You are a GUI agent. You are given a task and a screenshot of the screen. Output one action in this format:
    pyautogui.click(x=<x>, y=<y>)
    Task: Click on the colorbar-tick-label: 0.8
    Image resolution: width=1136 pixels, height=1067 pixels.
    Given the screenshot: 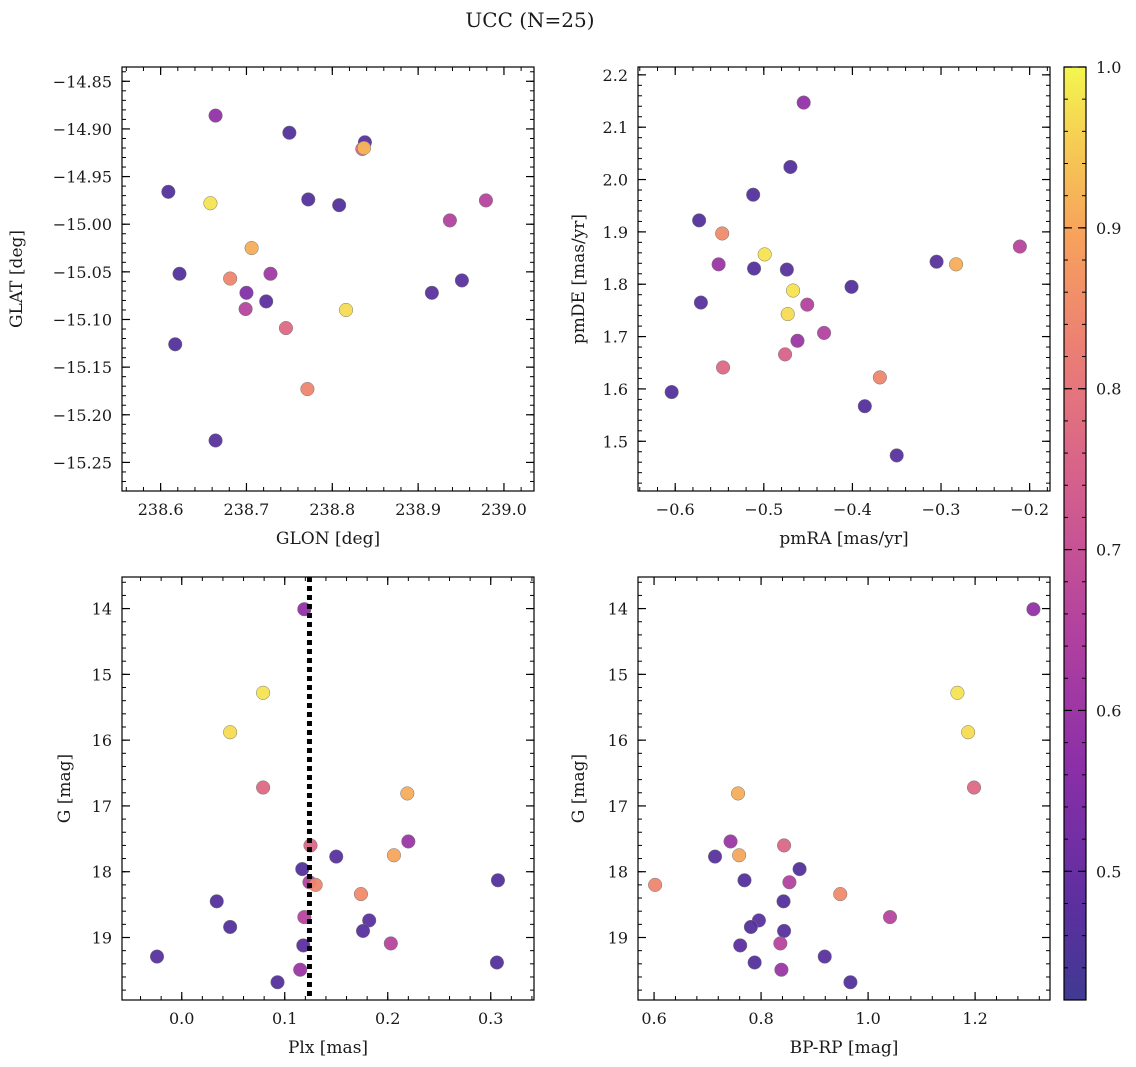 What is the action you would take?
    pyautogui.click(x=1108, y=389)
    